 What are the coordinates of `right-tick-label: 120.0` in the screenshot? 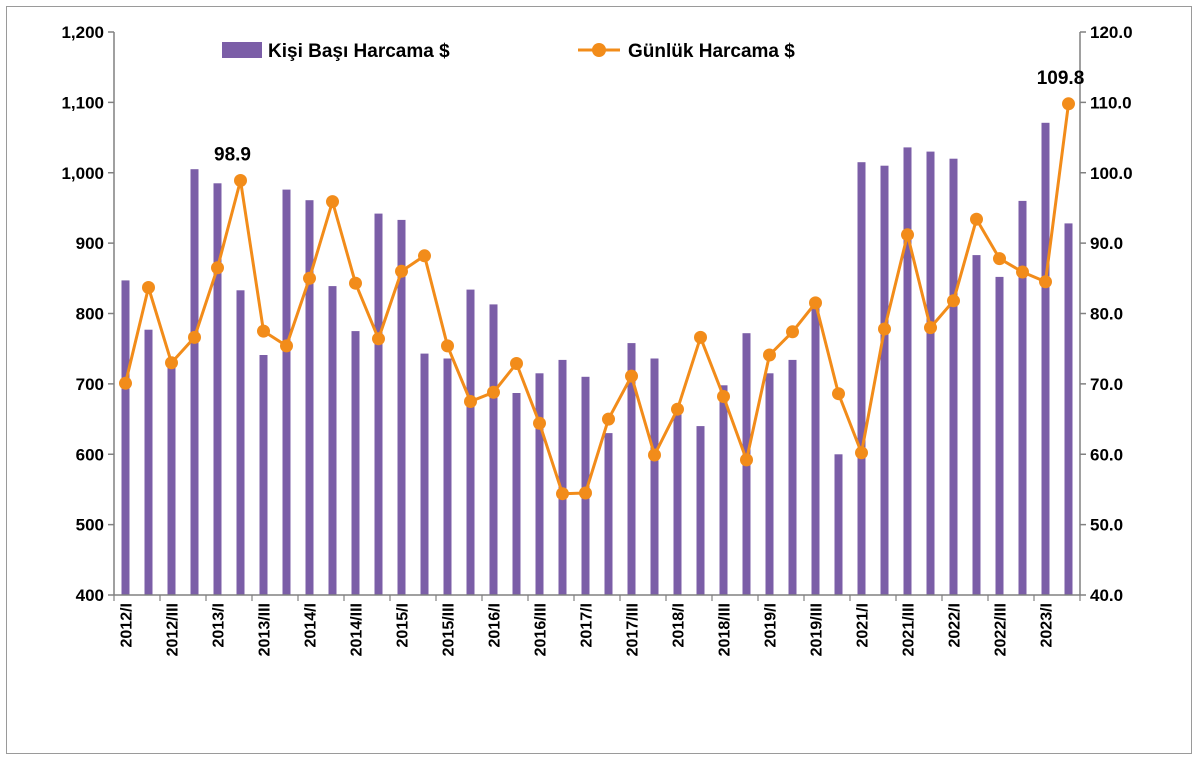 It's located at (1111, 32).